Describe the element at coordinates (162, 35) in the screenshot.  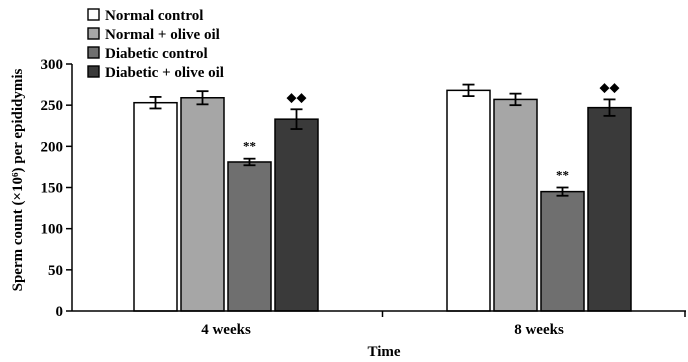
I see `legend-label: Normal + olive oil` at that location.